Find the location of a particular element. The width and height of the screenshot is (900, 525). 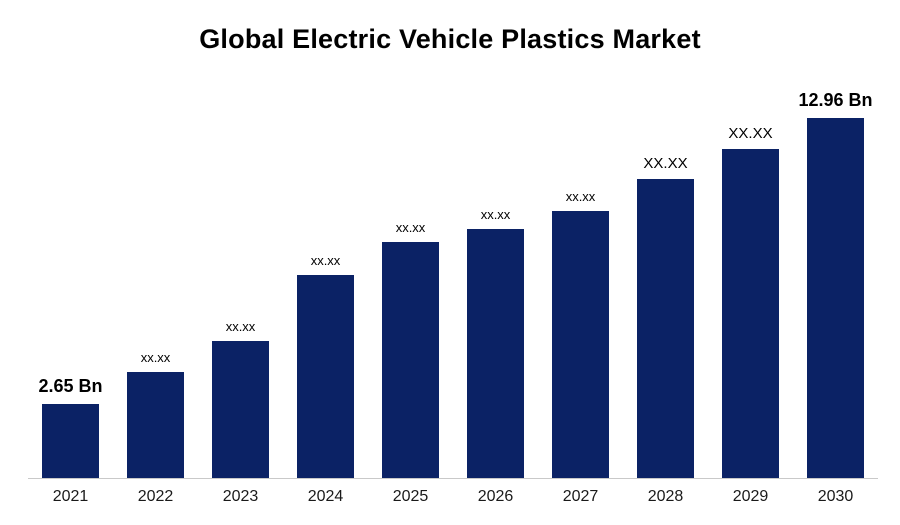

x-axis: 2021 2022 2023 2024 2025 2026 2027 2028 2029 2030 is located at coordinates (453, 497).